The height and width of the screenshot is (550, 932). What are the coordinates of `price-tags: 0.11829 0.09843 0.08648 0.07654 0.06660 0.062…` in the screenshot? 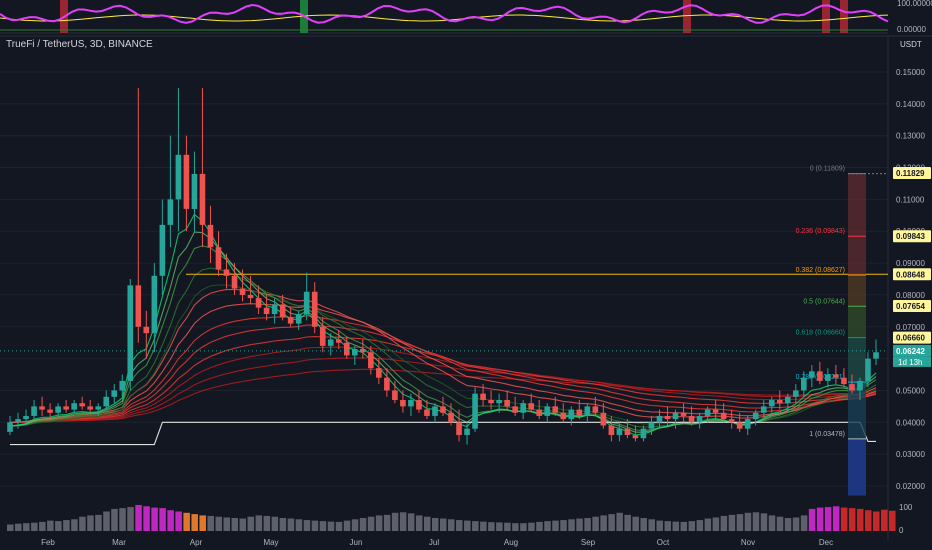 It's located at (912, 261).